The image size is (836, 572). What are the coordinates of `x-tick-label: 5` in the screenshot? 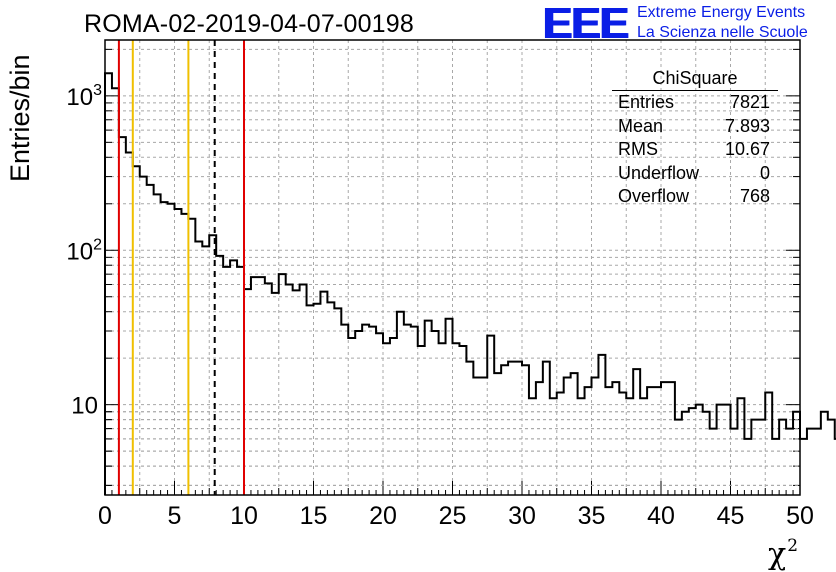 It's located at (175, 516).